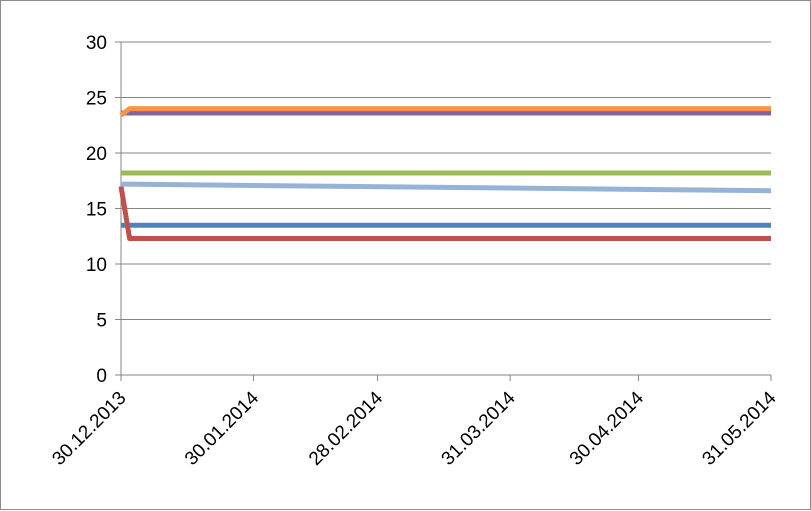 The height and width of the screenshot is (511, 811). Describe the element at coordinates (101, 376) in the screenshot. I see `y-tick-label: 0` at that location.